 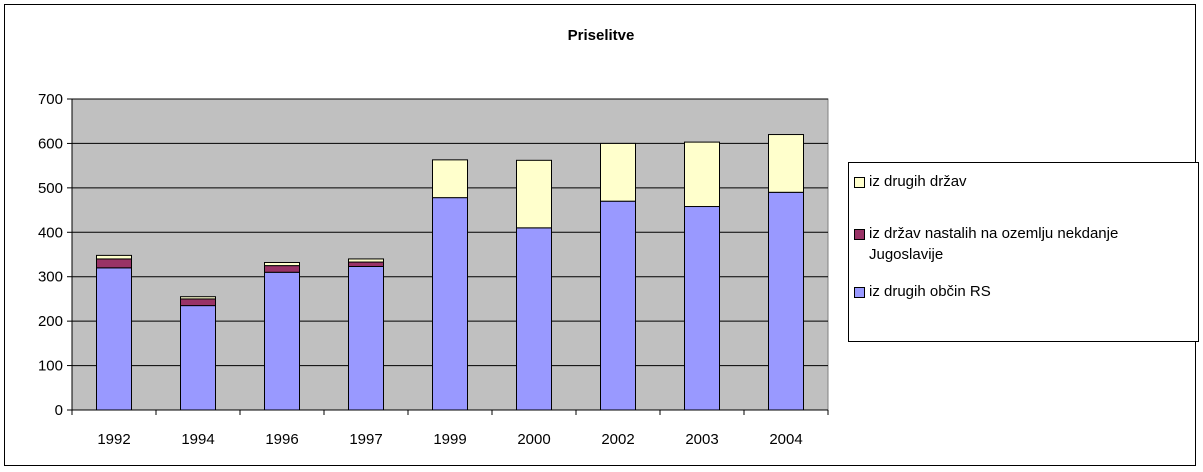 I want to click on y-tick-label: 600, so click(x=50, y=143).